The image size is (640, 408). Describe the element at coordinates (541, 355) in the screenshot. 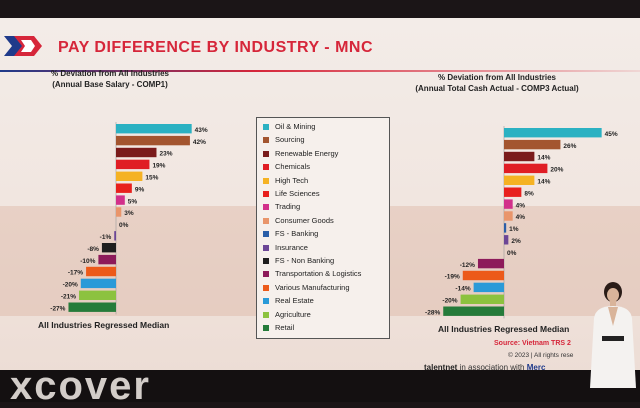

I see `copyright-note: © 2023 | All rights rese` at that location.